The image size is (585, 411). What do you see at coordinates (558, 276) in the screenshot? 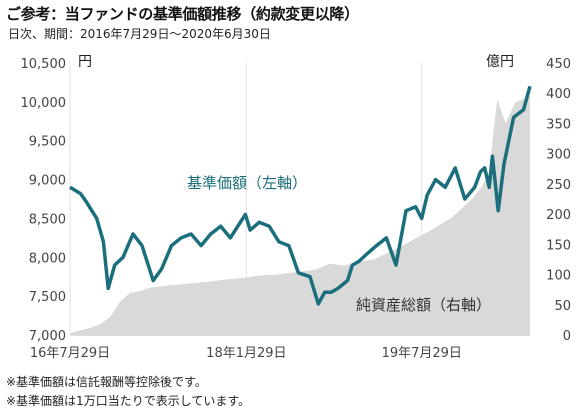
I see `right-tick-label: 100` at bounding box center [558, 276].